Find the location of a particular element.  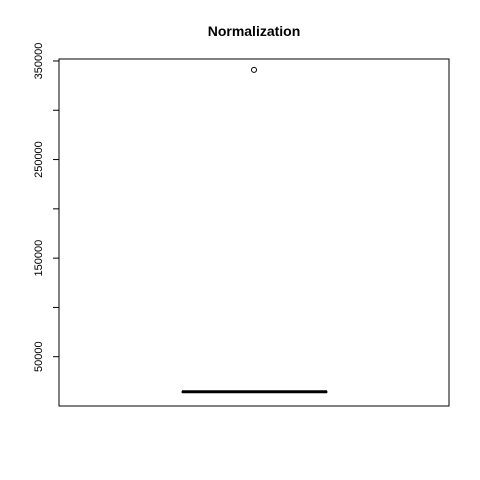

y-tick-label: 250000 is located at coordinates (39, 159).